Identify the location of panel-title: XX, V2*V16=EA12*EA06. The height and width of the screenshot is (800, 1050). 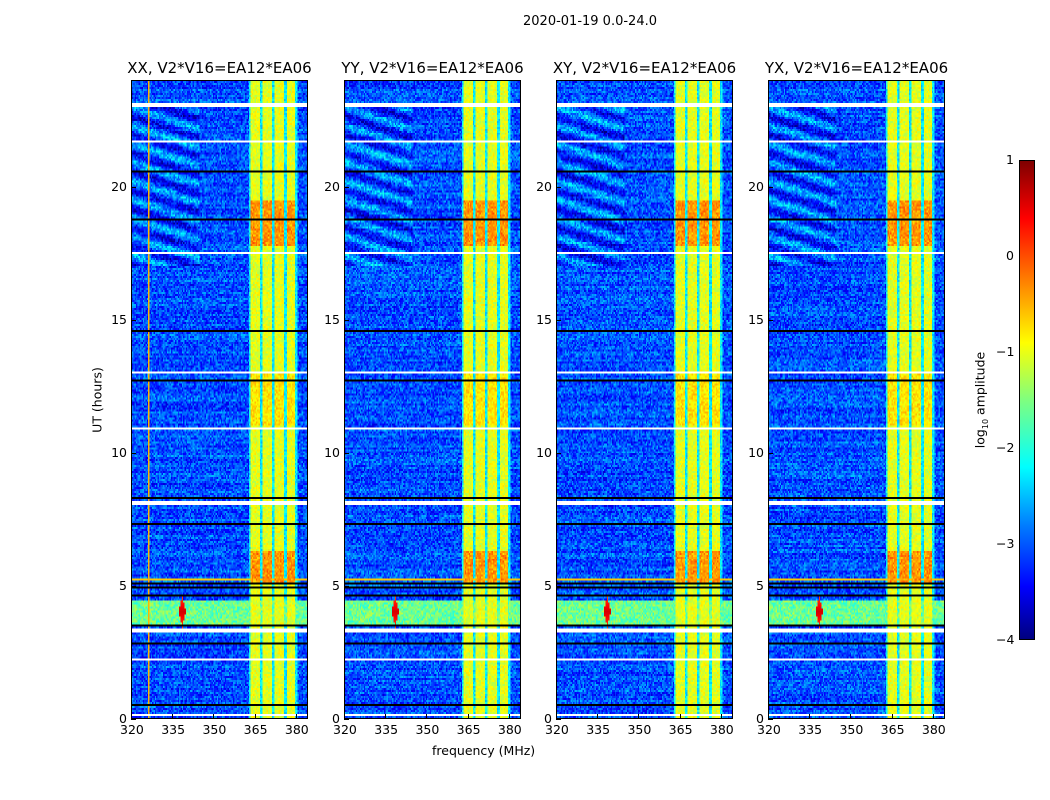
(219, 68).